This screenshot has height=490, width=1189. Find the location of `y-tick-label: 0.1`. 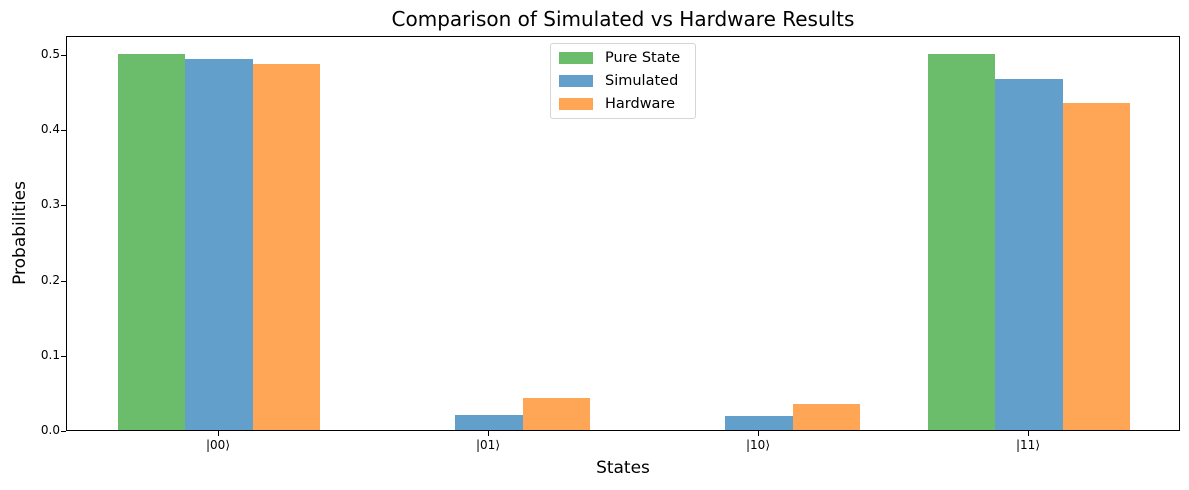

y-tick-label: 0.1 is located at coordinates (50, 354).